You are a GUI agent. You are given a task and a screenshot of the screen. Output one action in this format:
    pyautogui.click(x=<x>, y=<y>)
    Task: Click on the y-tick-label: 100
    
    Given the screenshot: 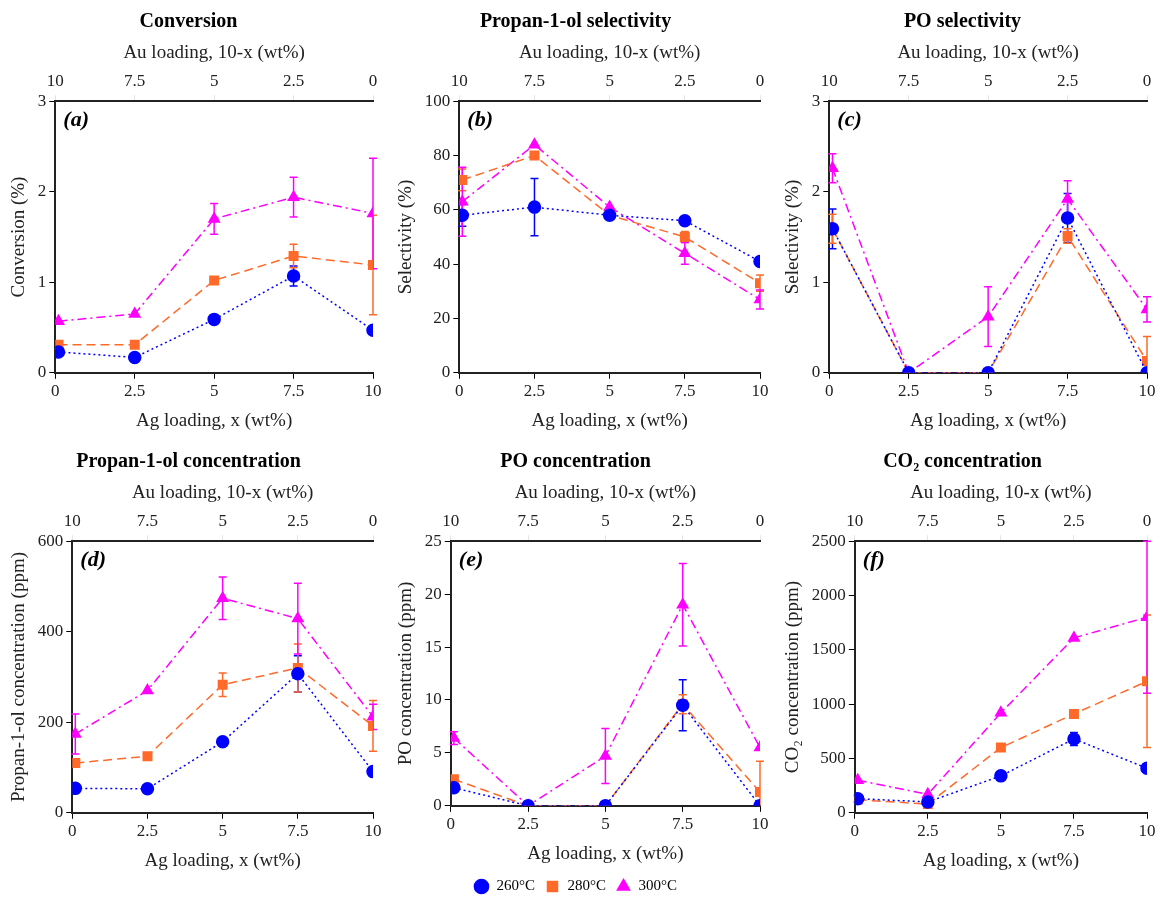 What is the action you would take?
    pyautogui.click(x=437, y=100)
    